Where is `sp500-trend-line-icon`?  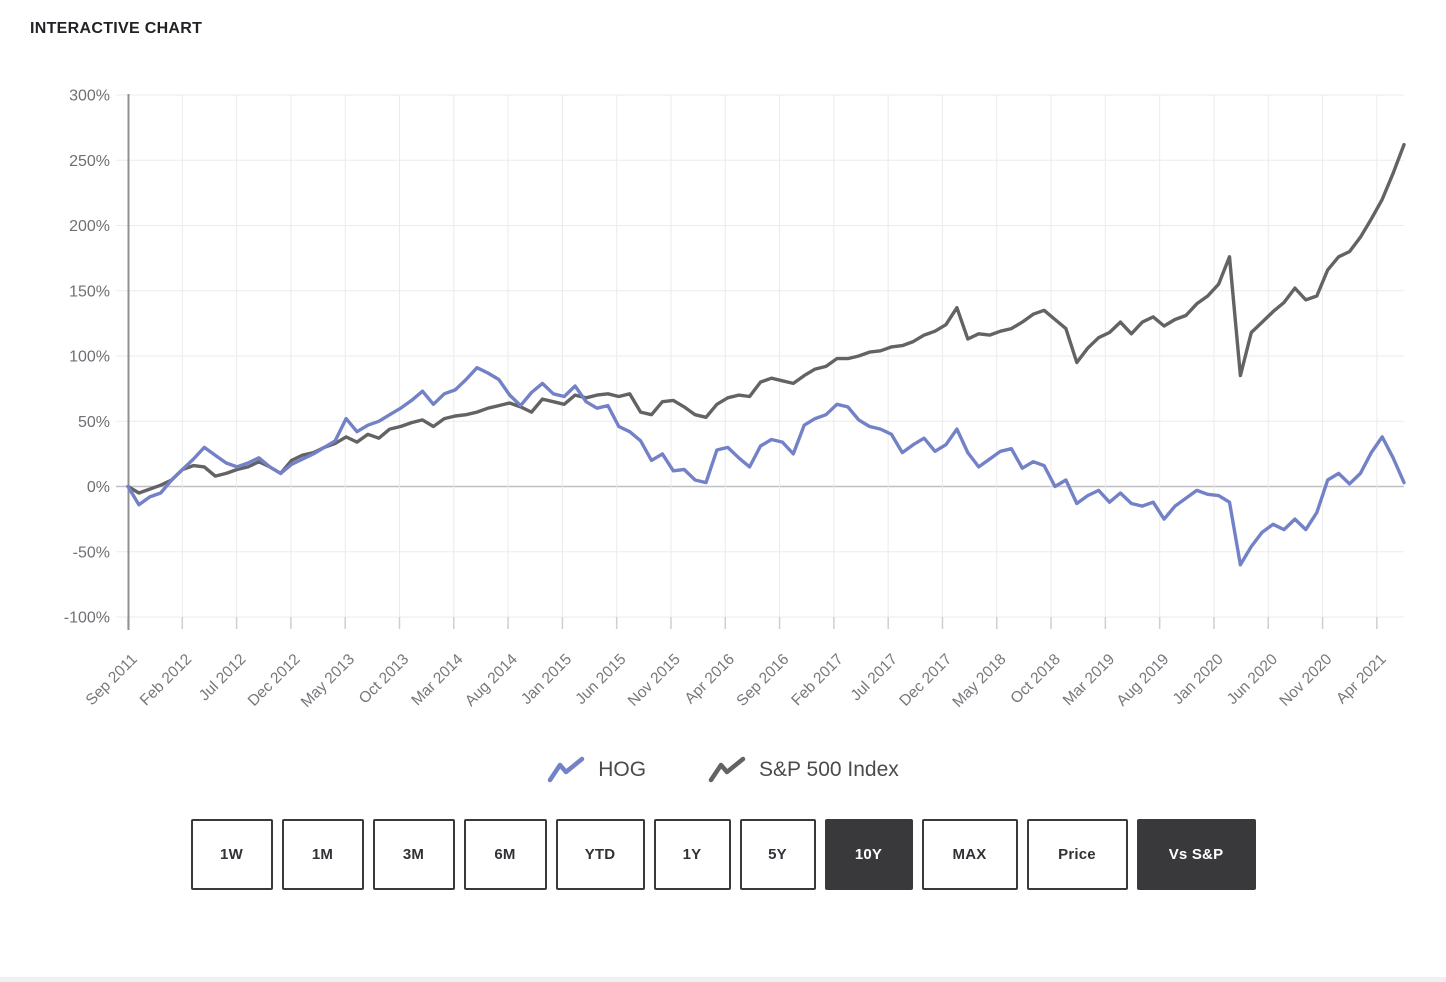
sp500-trend-line-icon is located at coordinates (727, 769).